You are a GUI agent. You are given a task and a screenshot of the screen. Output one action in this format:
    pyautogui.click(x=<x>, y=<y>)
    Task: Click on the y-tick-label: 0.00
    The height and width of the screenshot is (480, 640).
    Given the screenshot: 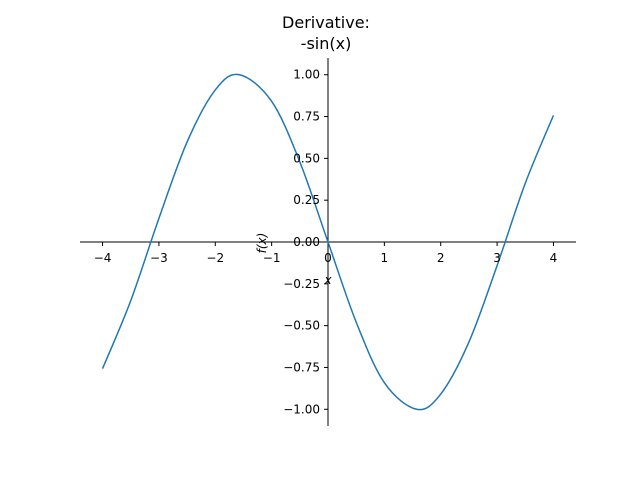 What is the action you would take?
    pyautogui.click(x=306, y=242)
    